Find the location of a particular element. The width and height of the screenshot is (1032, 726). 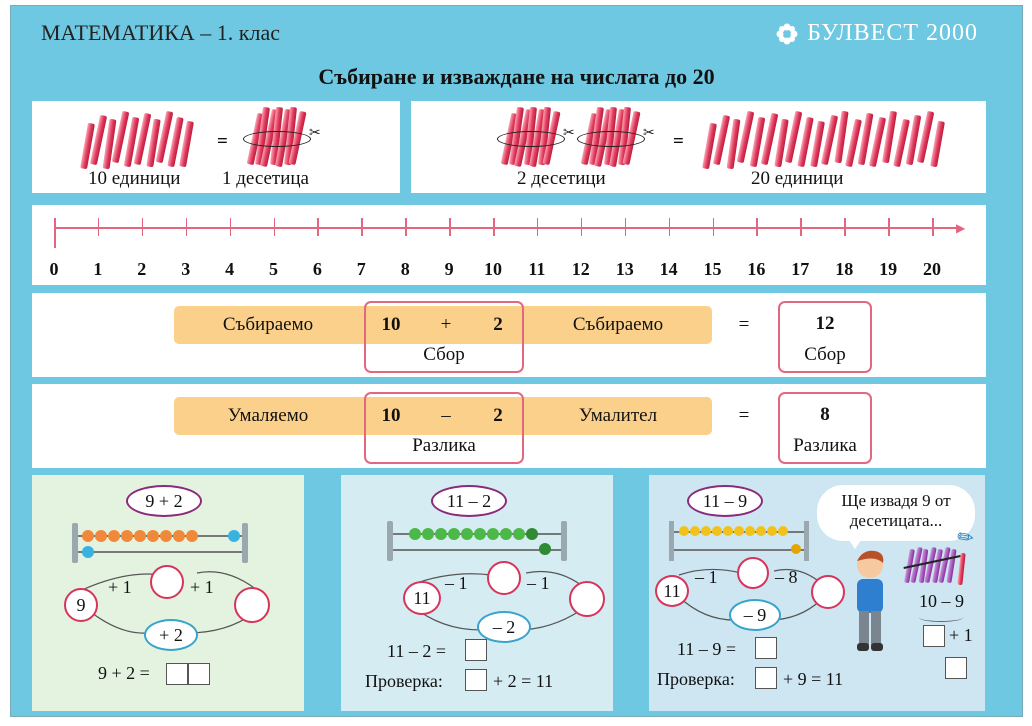

example1-expression: 9 + 2 is located at coordinates (164, 501).